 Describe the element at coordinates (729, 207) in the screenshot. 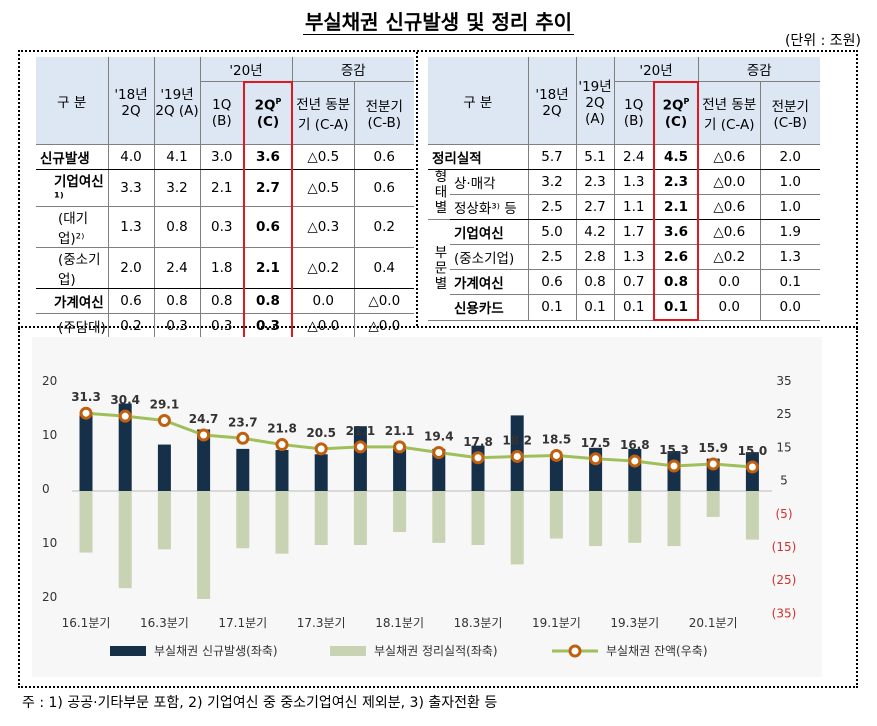

I see `table-cell: △0.6` at that location.